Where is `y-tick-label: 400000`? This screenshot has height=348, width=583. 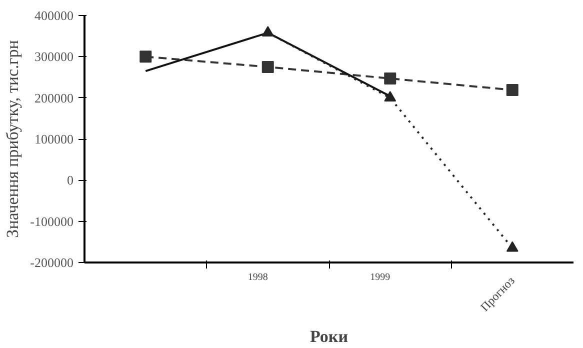 y-tick-label: 400000 is located at coordinates (54, 15).